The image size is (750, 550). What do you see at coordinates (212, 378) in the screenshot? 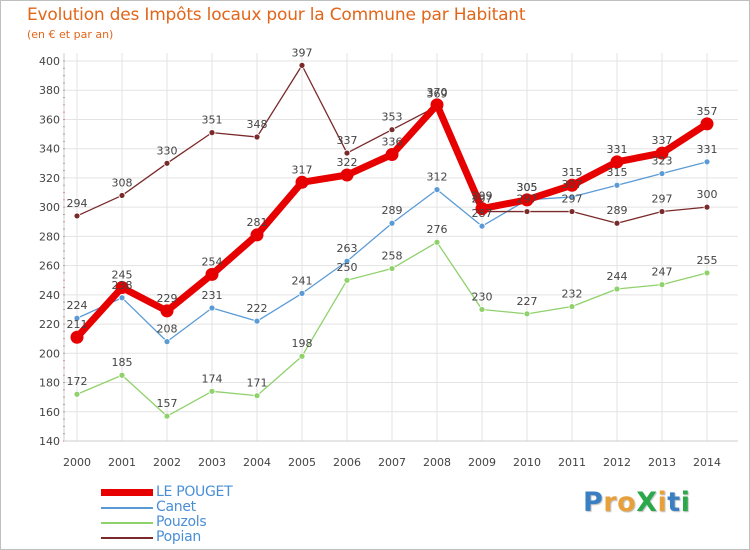
I see `data-label: 174` at bounding box center [212, 378].